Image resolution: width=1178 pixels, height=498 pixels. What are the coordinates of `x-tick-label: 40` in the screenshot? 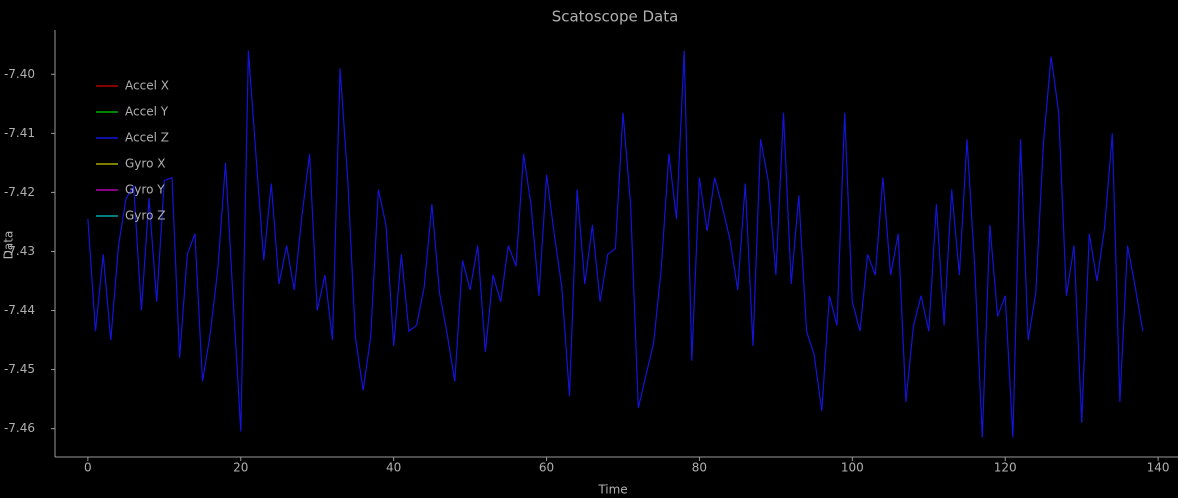 It's located at (393, 468).